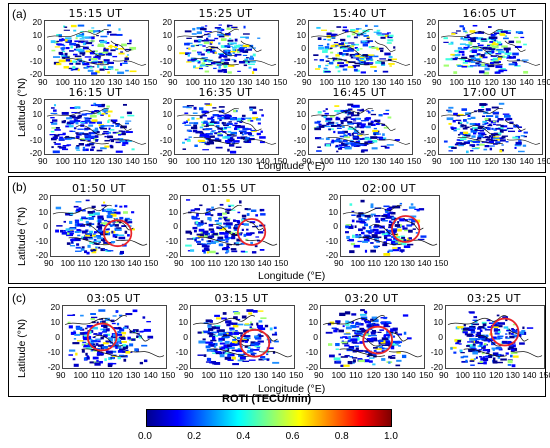 The width and height of the screenshot is (550, 448). What do you see at coordinates (255, 343) in the screenshot?
I see `highlight-circle` at bounding box center [255, 343].